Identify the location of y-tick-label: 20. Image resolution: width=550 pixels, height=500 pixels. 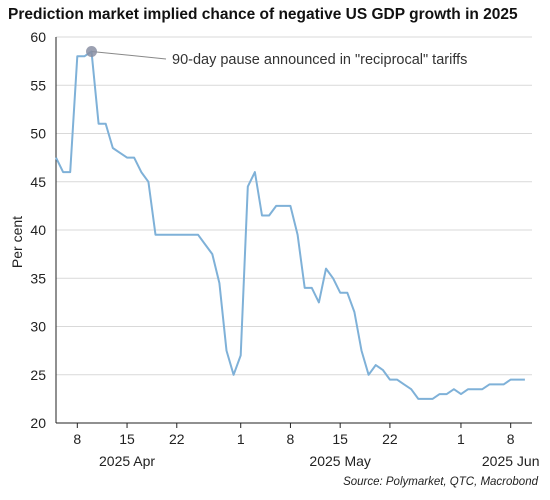
(38, 423).